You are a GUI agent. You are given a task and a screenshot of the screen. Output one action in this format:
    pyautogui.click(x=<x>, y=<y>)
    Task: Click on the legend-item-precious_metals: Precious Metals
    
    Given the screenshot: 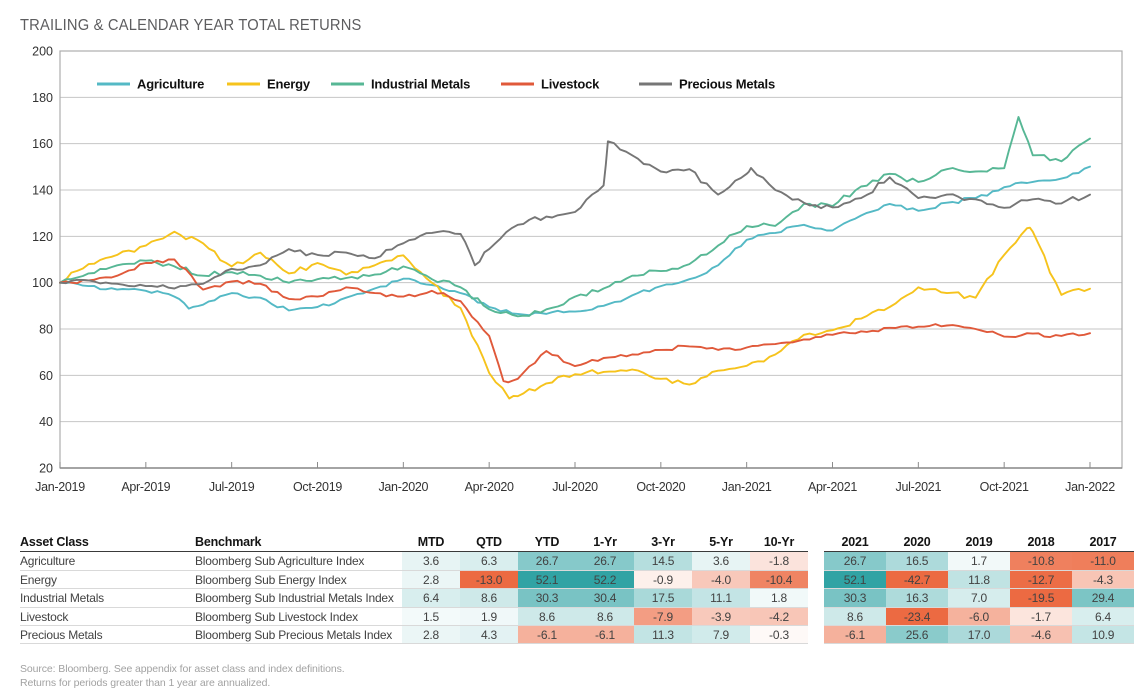 What is the action you would take?
    pyautogui.click(x=707, y=84)
    